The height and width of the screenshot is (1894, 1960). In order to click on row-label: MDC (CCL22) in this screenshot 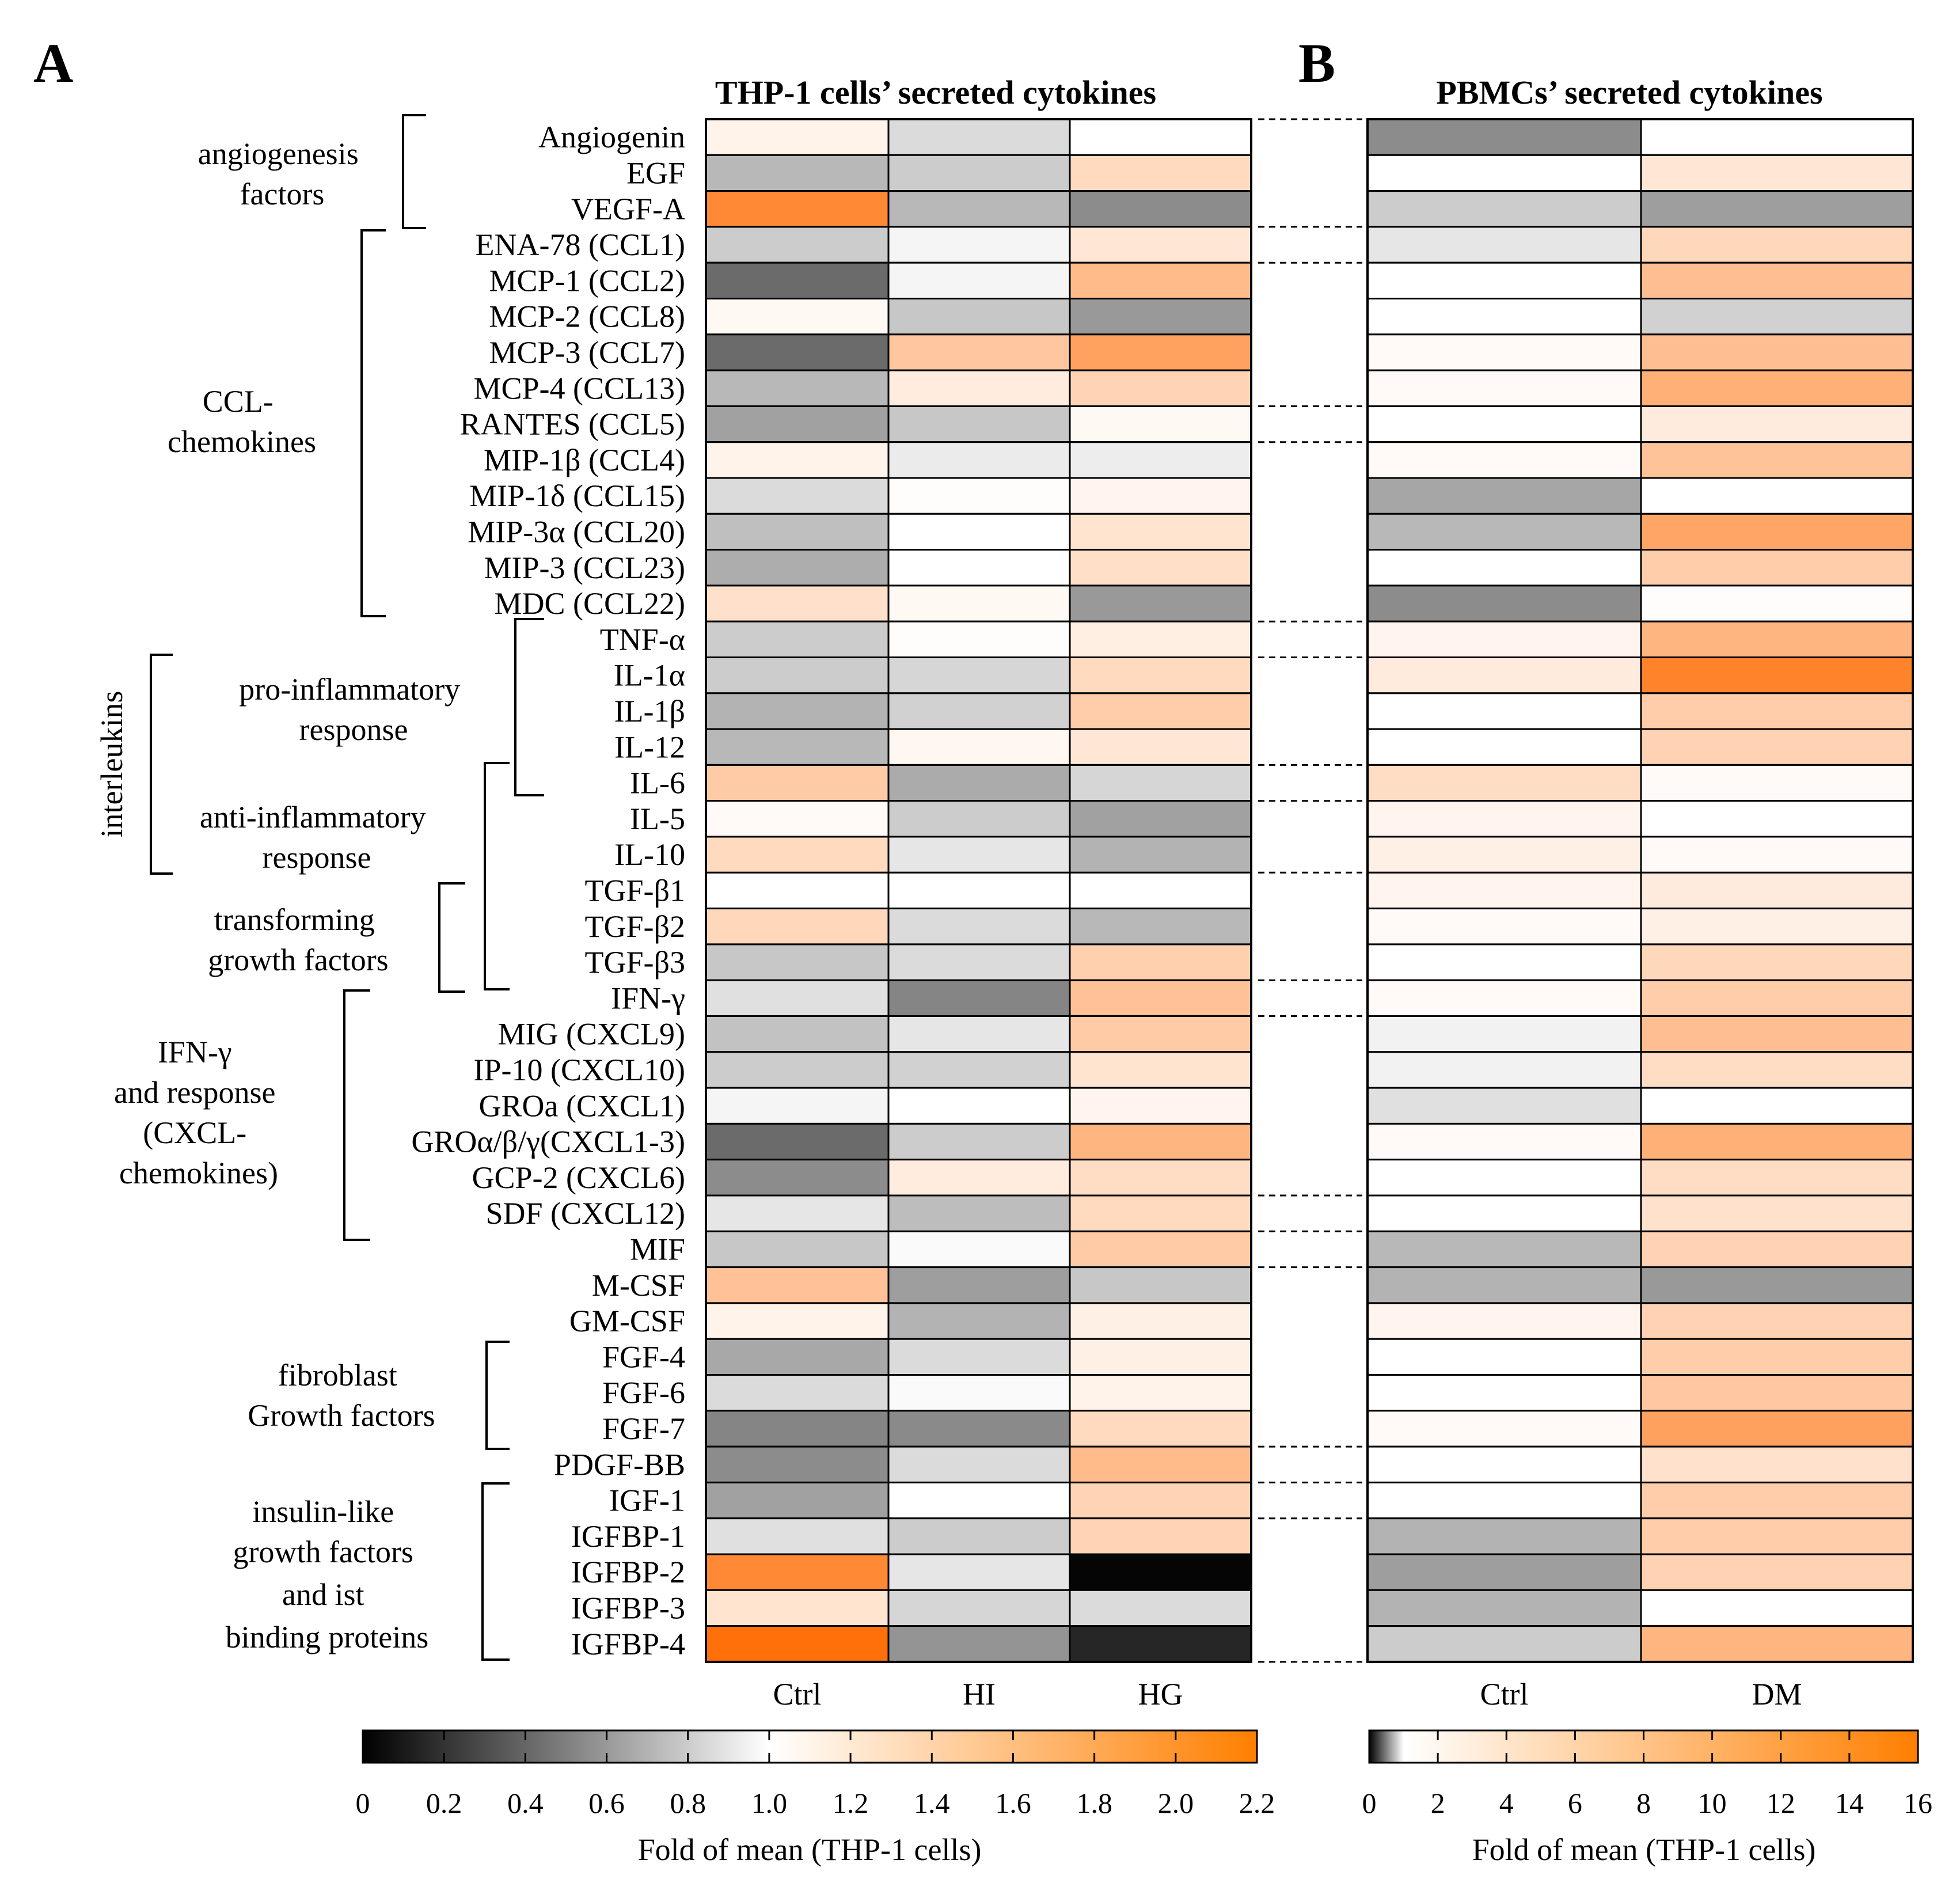, I will do `click(589, 603)`.